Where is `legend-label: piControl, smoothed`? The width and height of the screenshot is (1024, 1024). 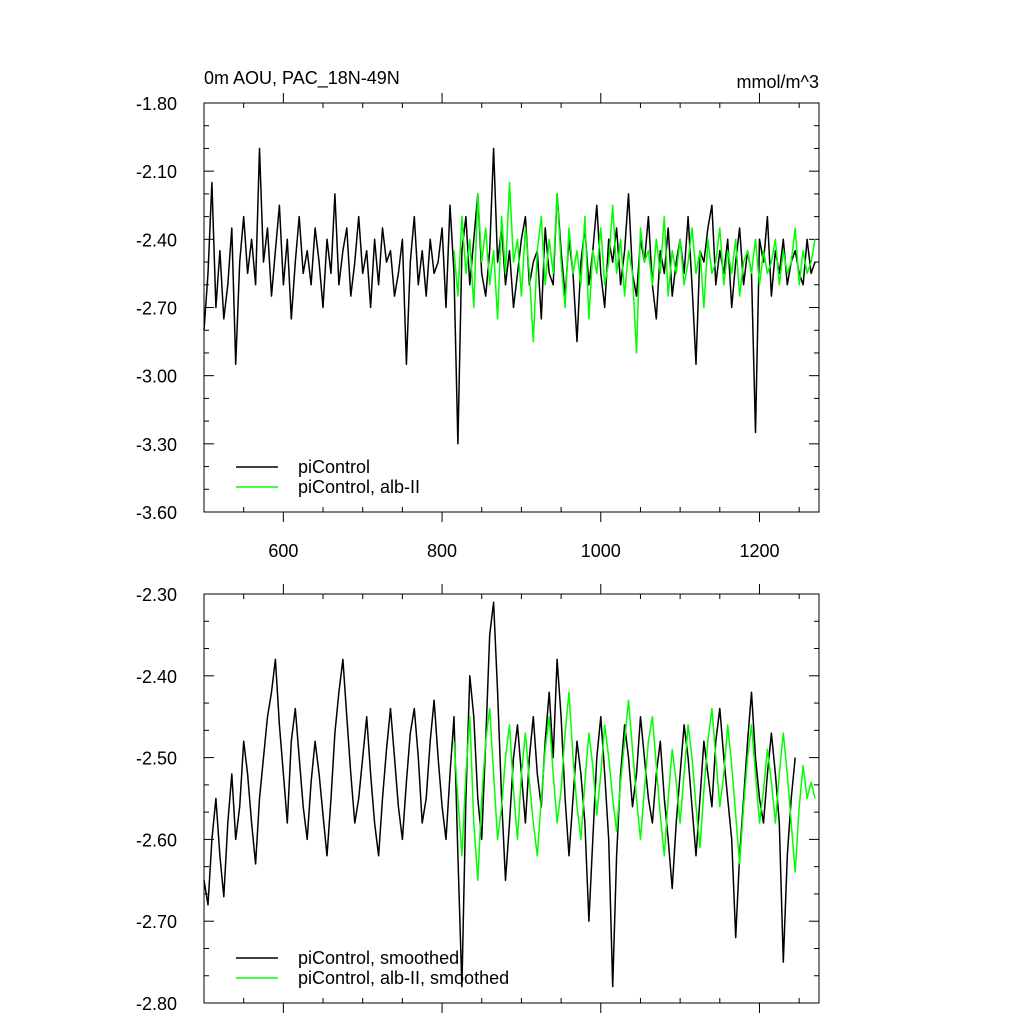 legend-label: piControl, smoothed is located at coordinates (378, 958).